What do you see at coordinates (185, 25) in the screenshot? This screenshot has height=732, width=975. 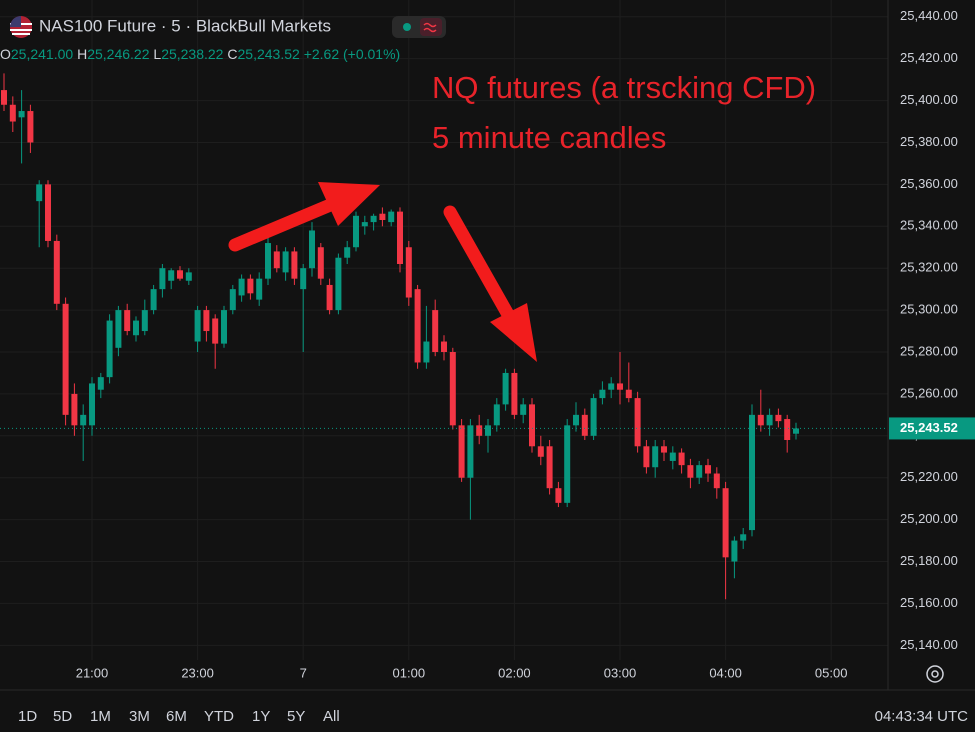 I see `chart-title: NAS100 Future · 5 · BlackBull Markets` at bounding box center [185, 25].